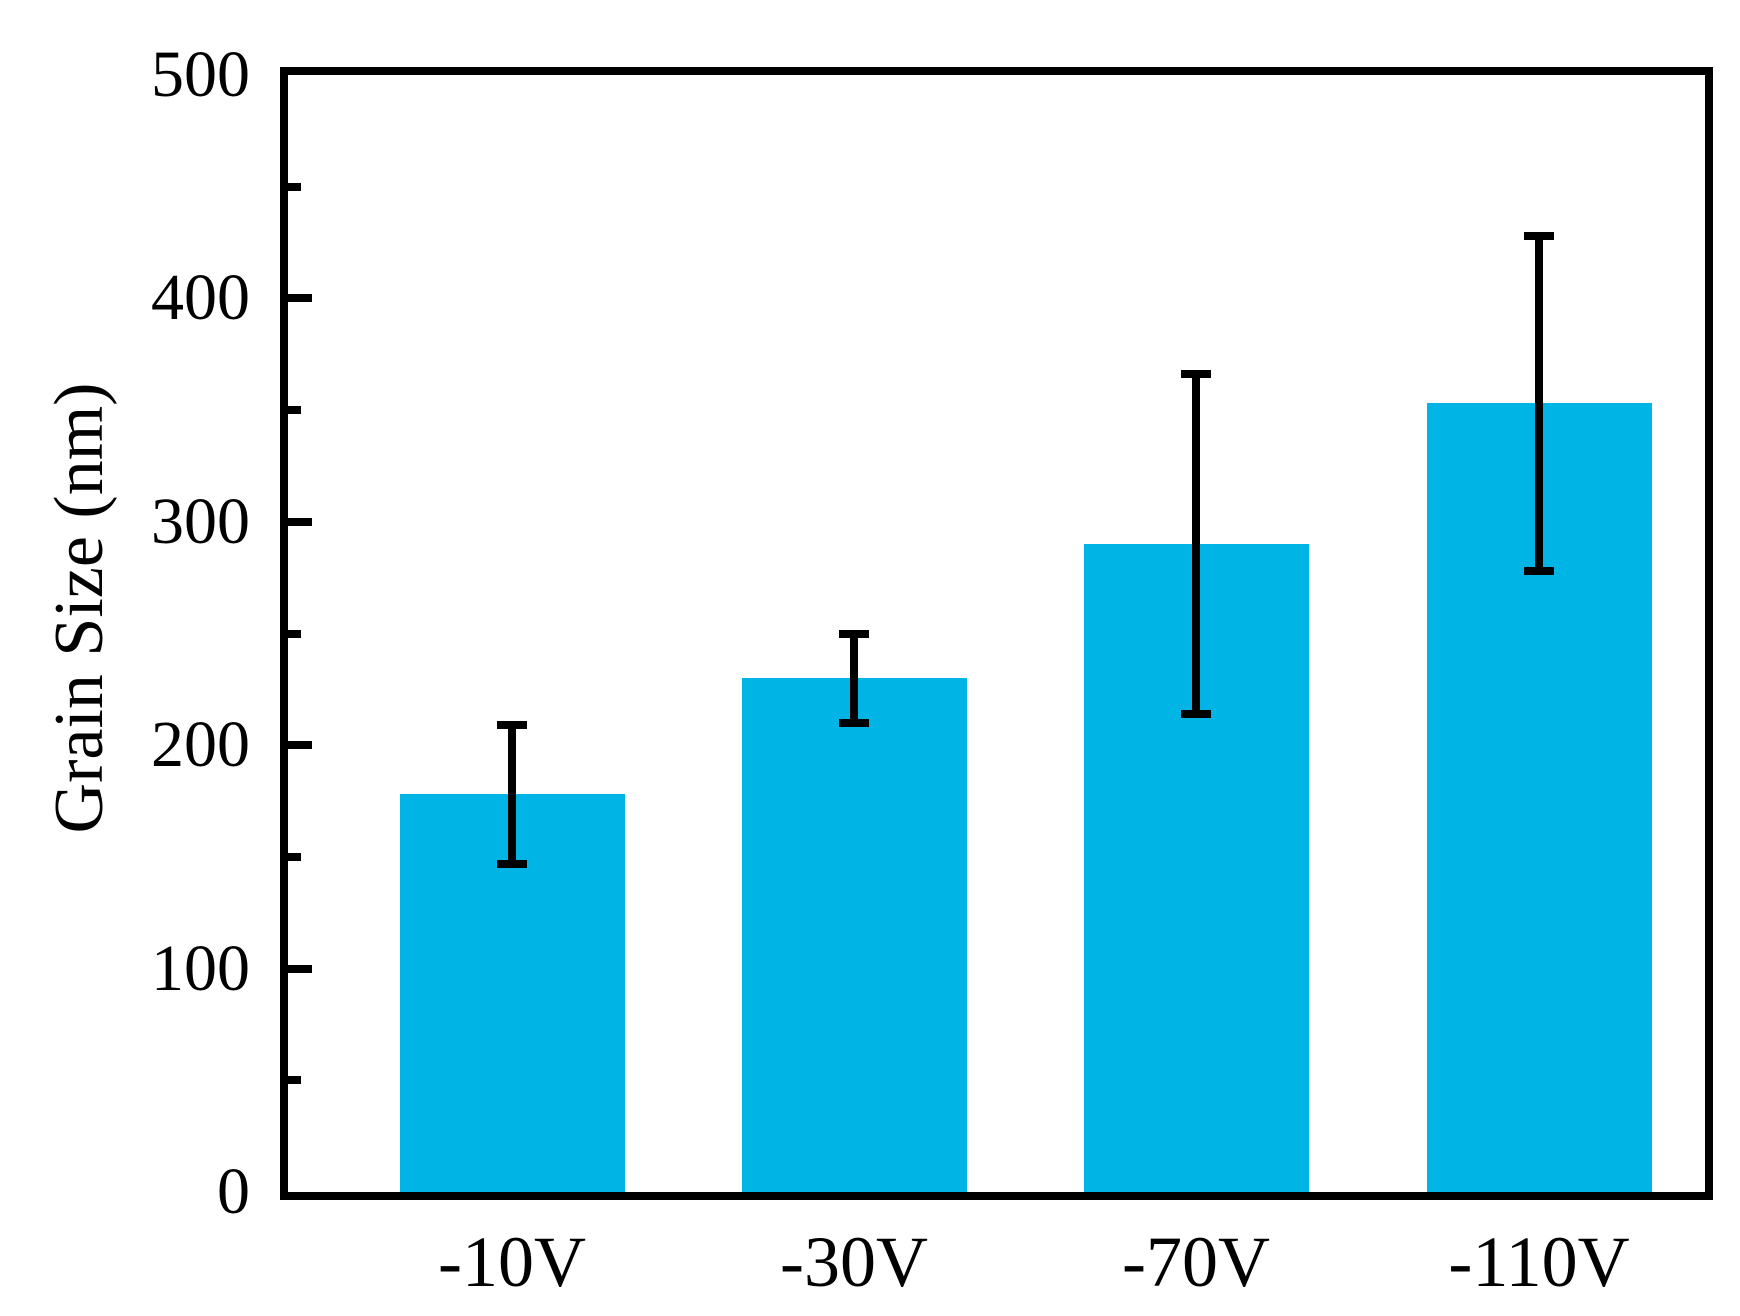 Image resolution: width=1740 pixels, height=1316 pixels. I want to click on error-bar--30V, so click(854, 678).